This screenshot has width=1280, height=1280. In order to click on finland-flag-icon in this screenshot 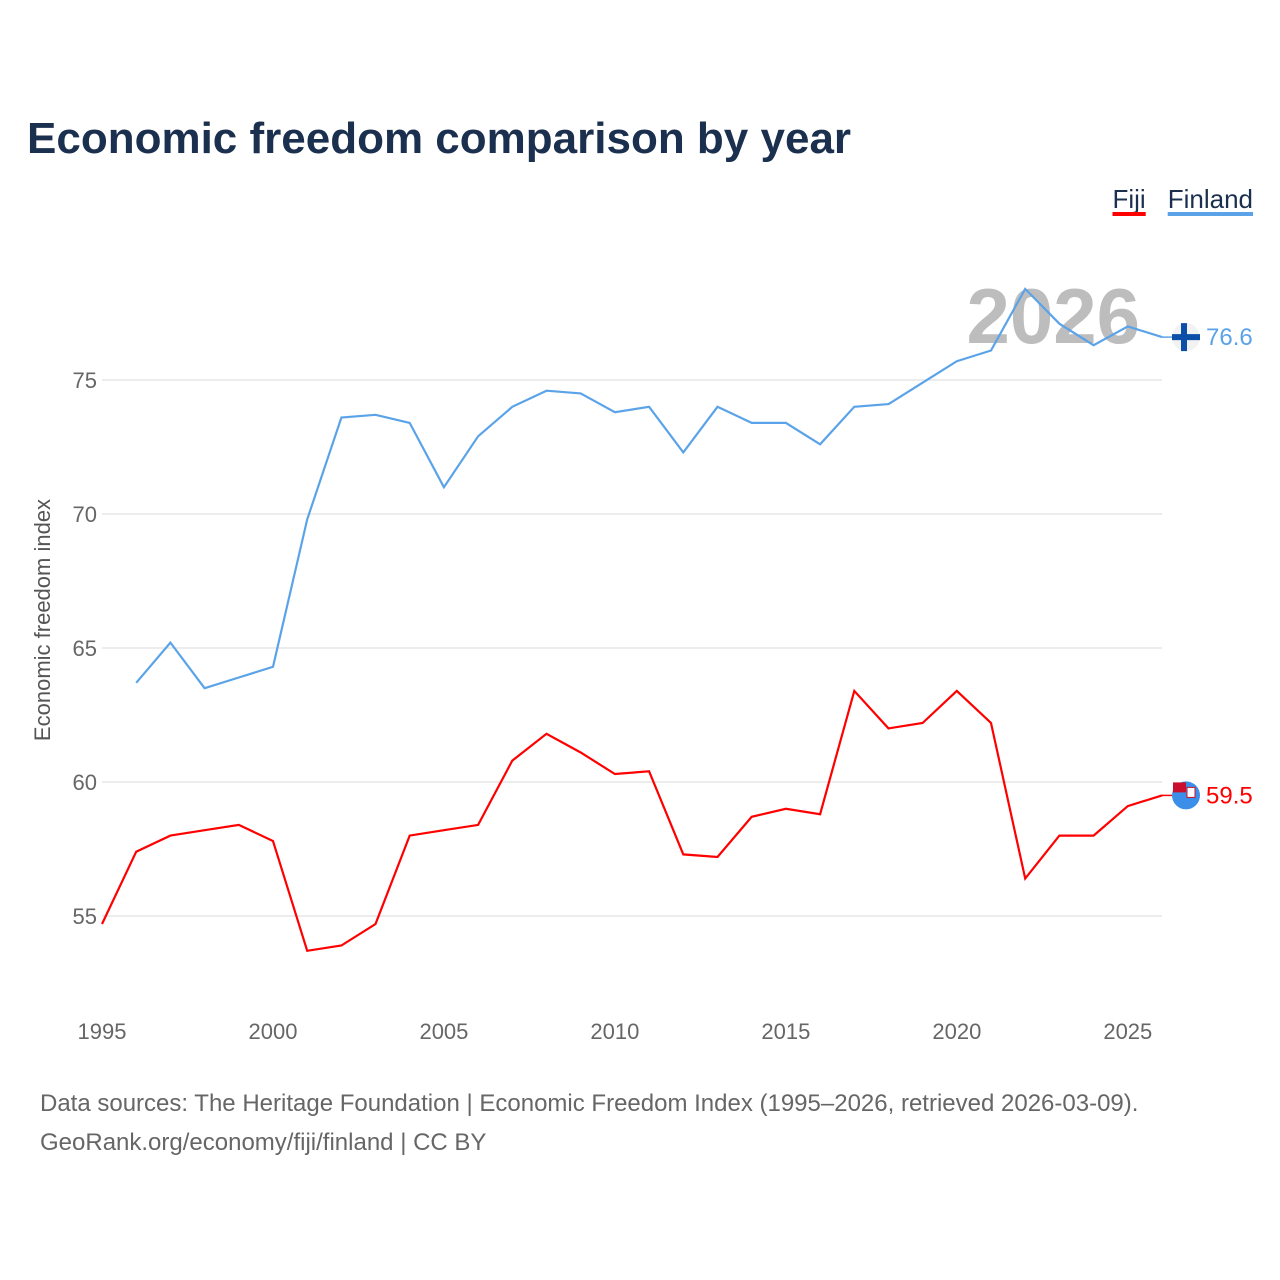, I will do `click(1186, 337)`.